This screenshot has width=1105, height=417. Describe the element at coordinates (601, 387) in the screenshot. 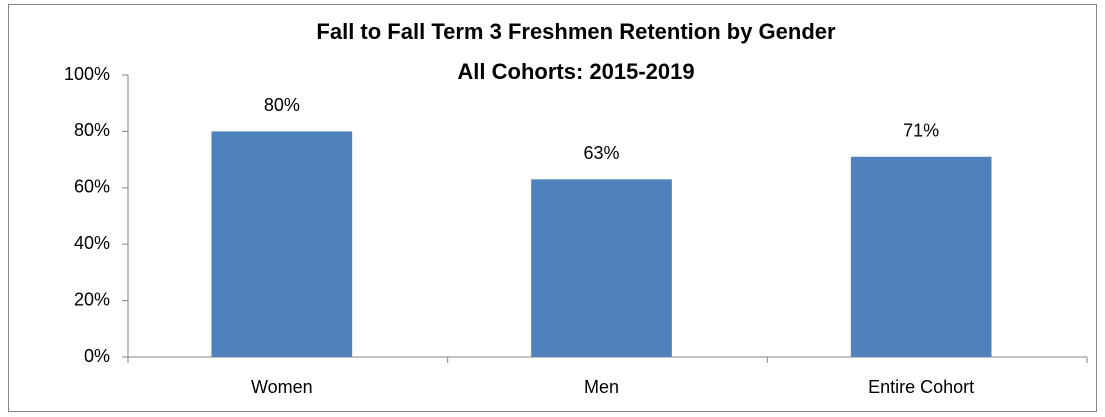

I see `x-tick-label: Men` at that location.